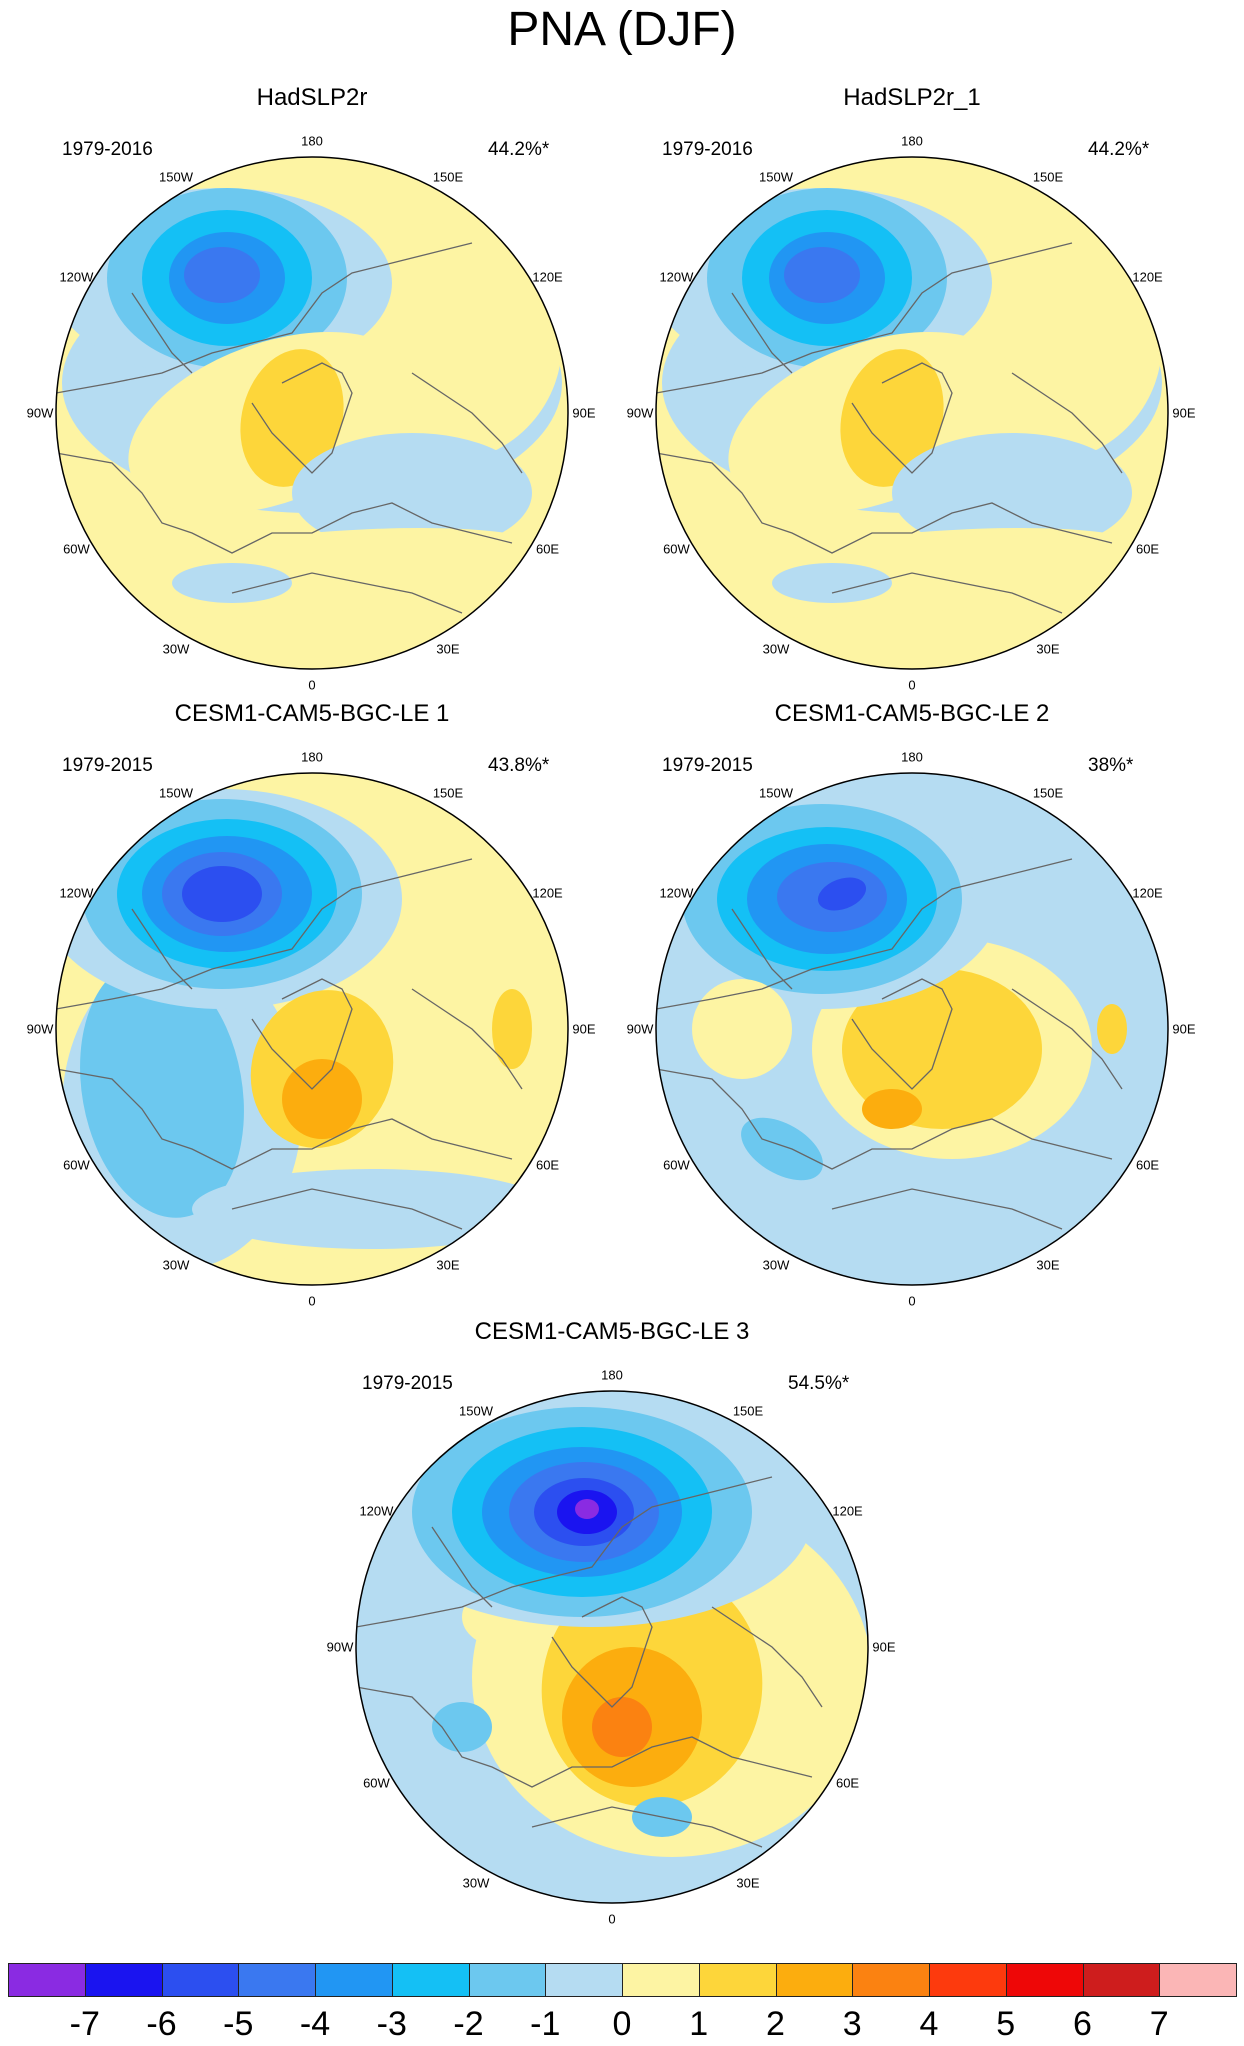 Image resolution: width=1244 pixels, height=2046 pixels. I want to click on panel-title: CESM1-CAM5-BGC-LE 1, so click(312, 713).